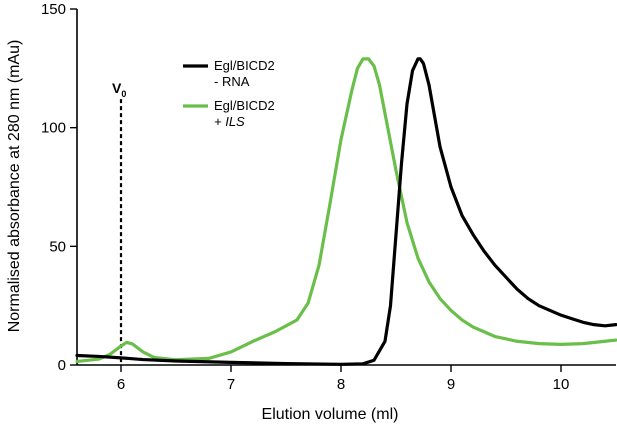  What do you see at coordinates (123, 94) in the screenshot?
I see `void-volume-subscript: 0` at bounding box center [123, 94].